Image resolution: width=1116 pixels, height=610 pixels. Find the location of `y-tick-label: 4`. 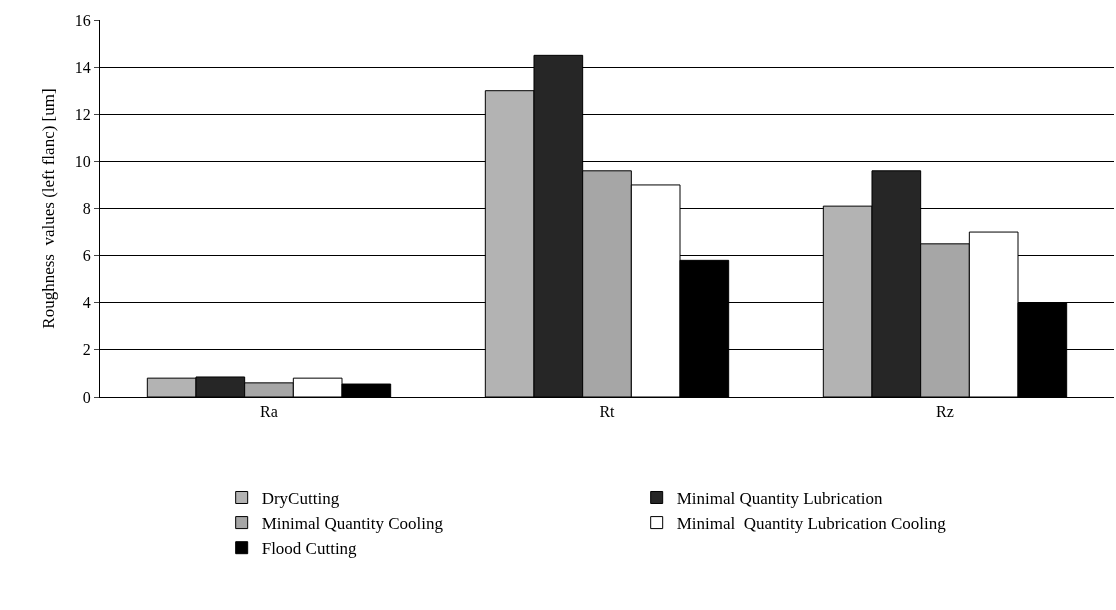

y-tick-label: 4 is located at coordinates (86, 303).